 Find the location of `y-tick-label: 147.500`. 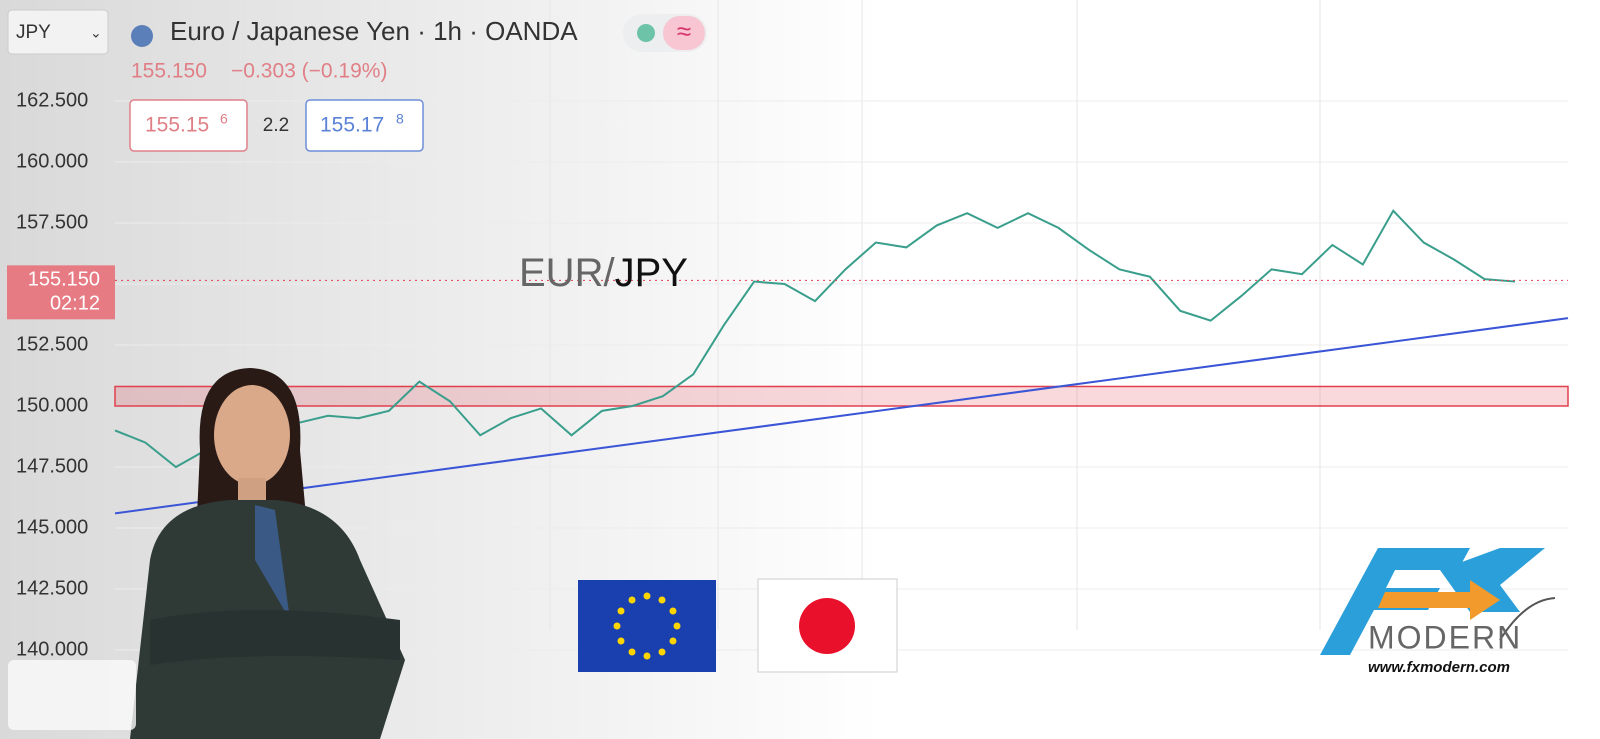

y-tick-label: 147.500 is located at coordinates (52, 466).